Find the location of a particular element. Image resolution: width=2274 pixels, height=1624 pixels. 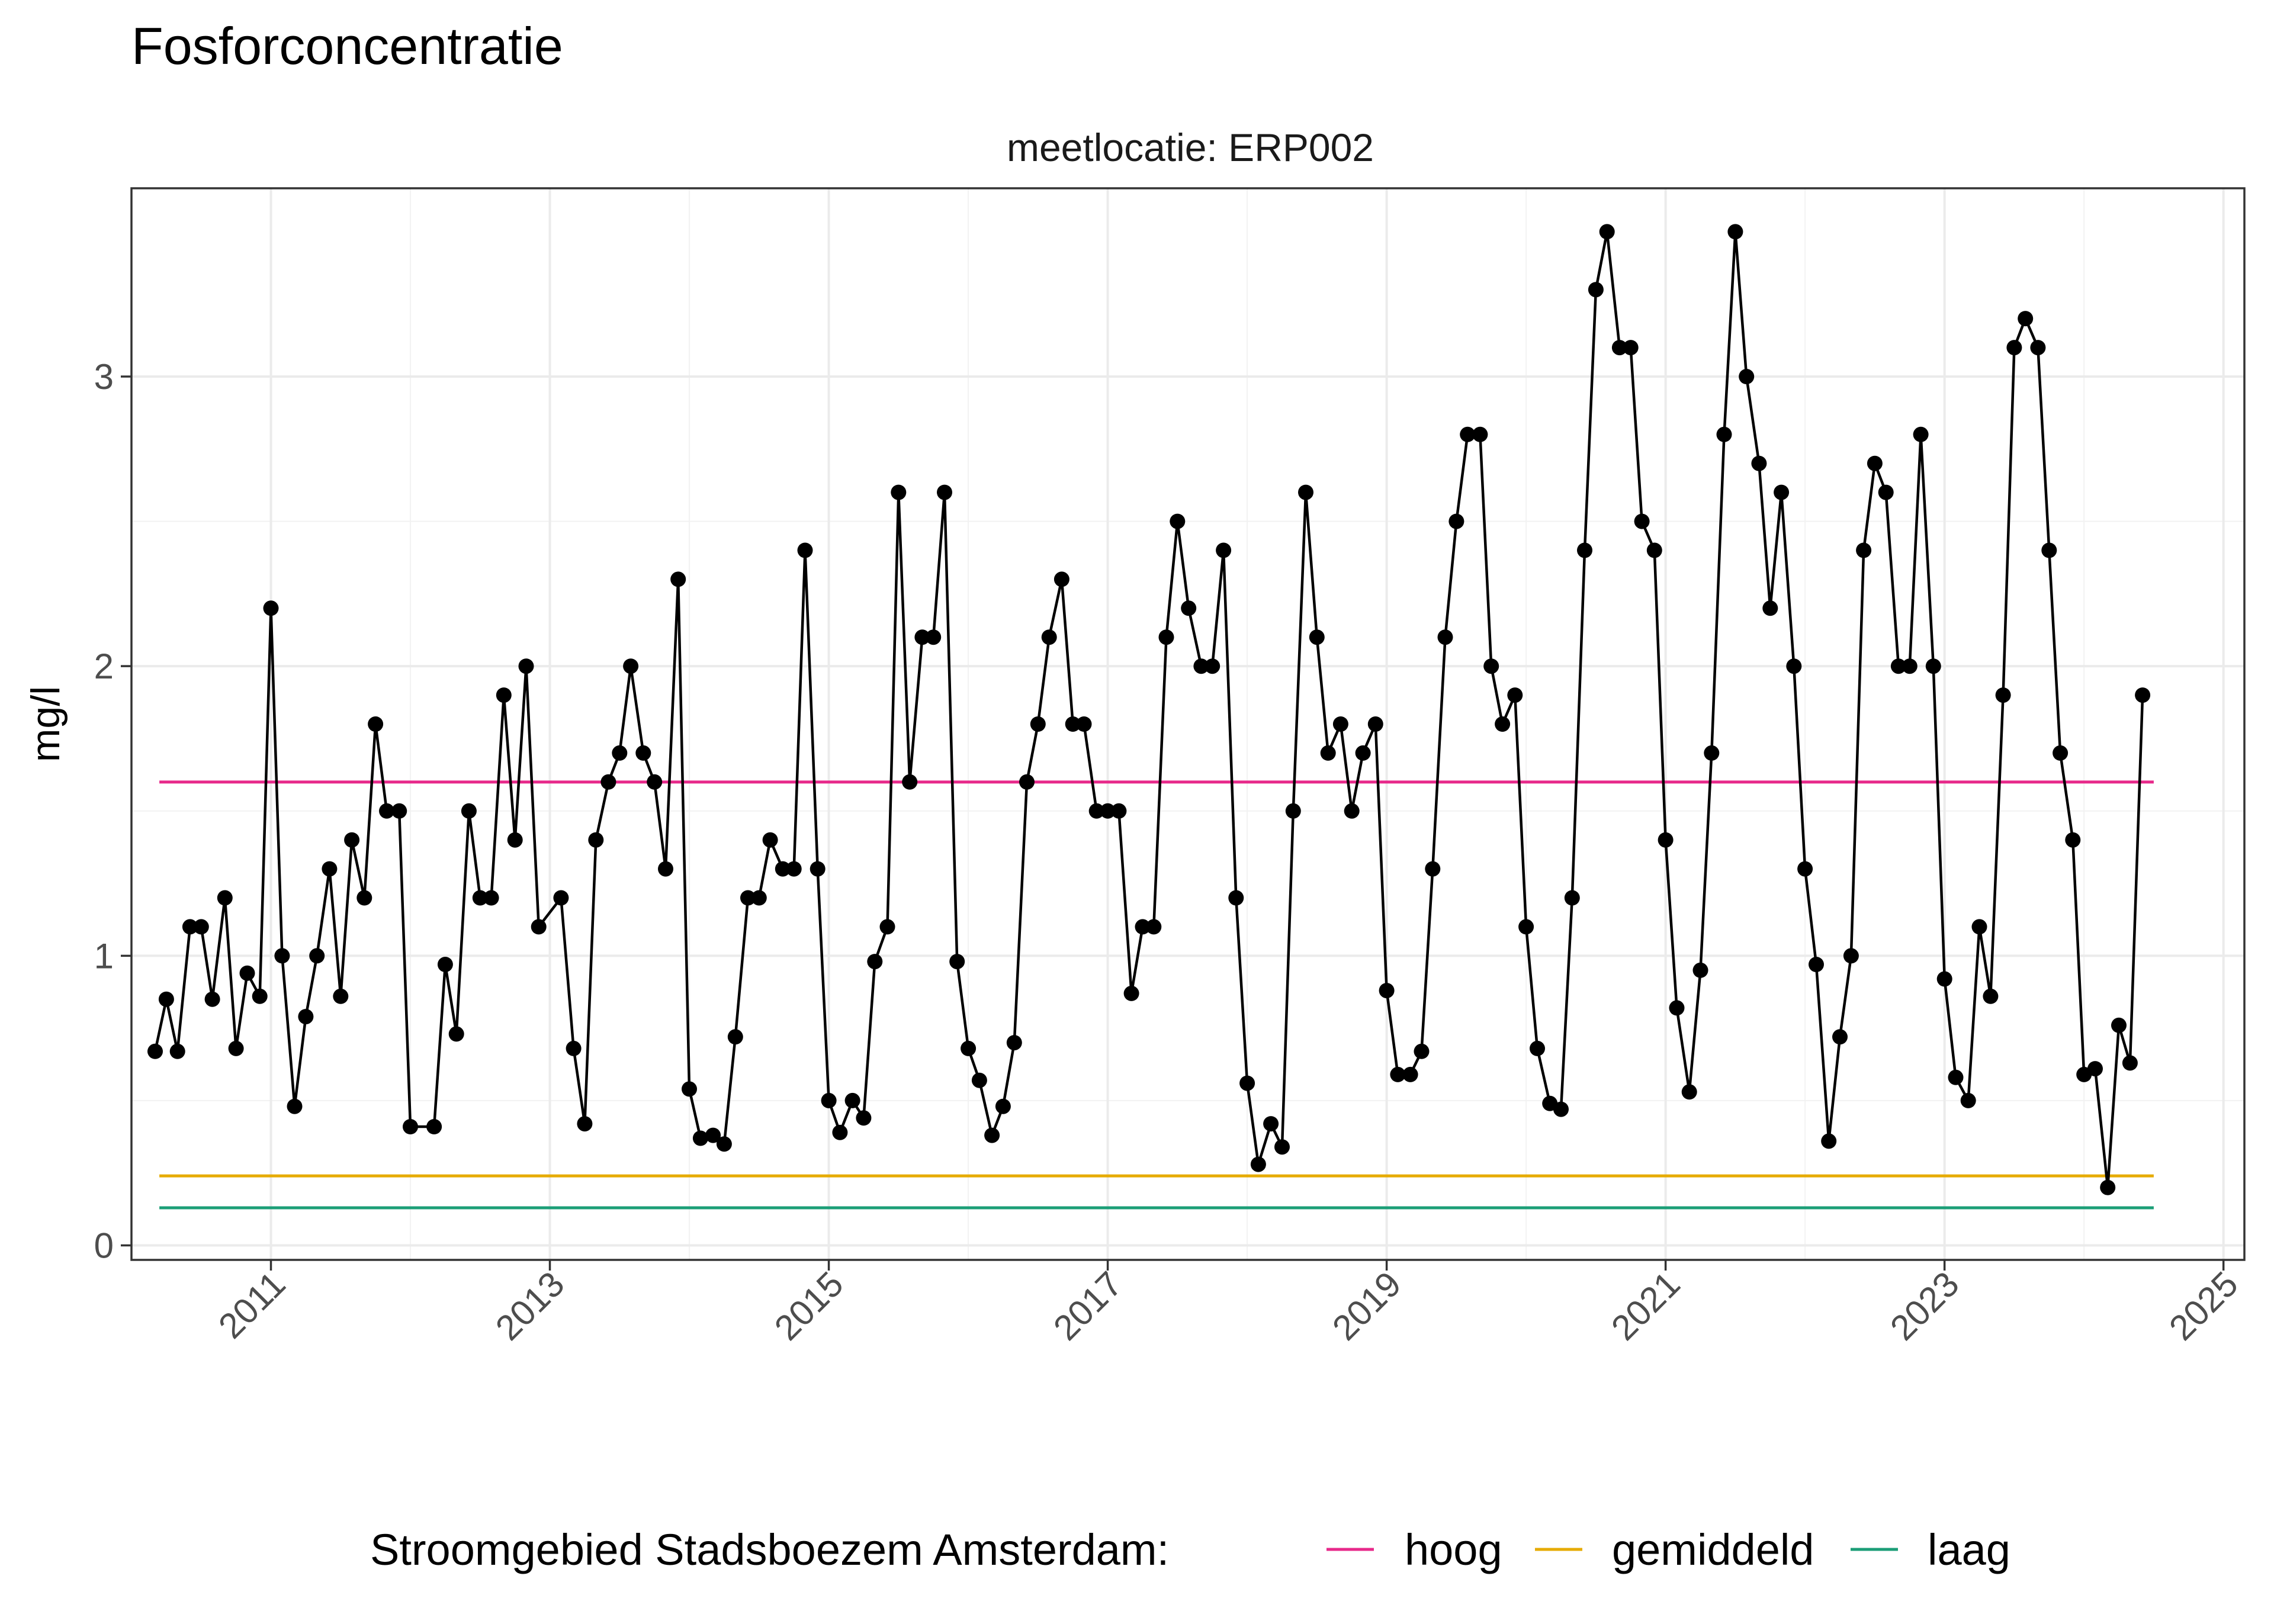

y-tick-label: 2 is located at coordinates (104, 666).